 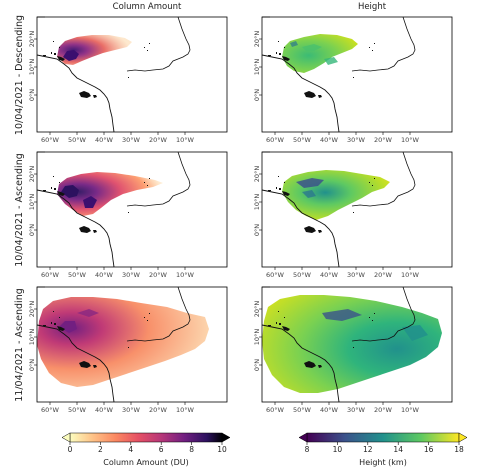 I want to click on colorbar-tick-label: 2, so click(x=100, y=449).